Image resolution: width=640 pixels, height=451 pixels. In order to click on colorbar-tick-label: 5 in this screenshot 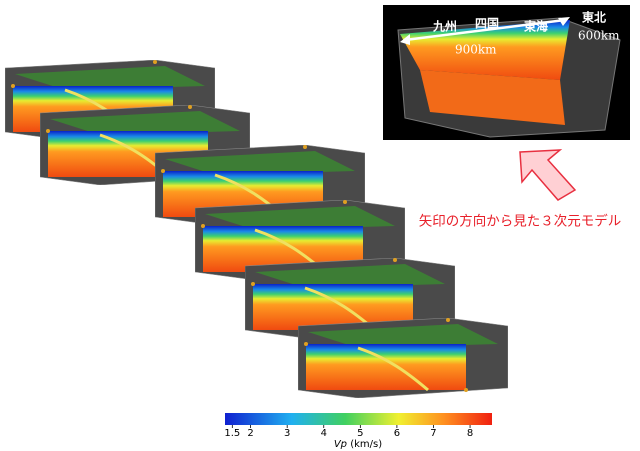, I will do `click(360, 433)`.